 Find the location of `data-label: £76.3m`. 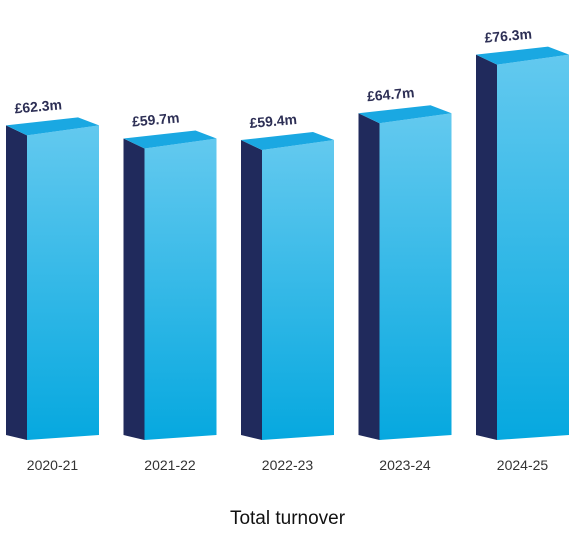

data-label: £76.3m is located at coordinates (508, 36).